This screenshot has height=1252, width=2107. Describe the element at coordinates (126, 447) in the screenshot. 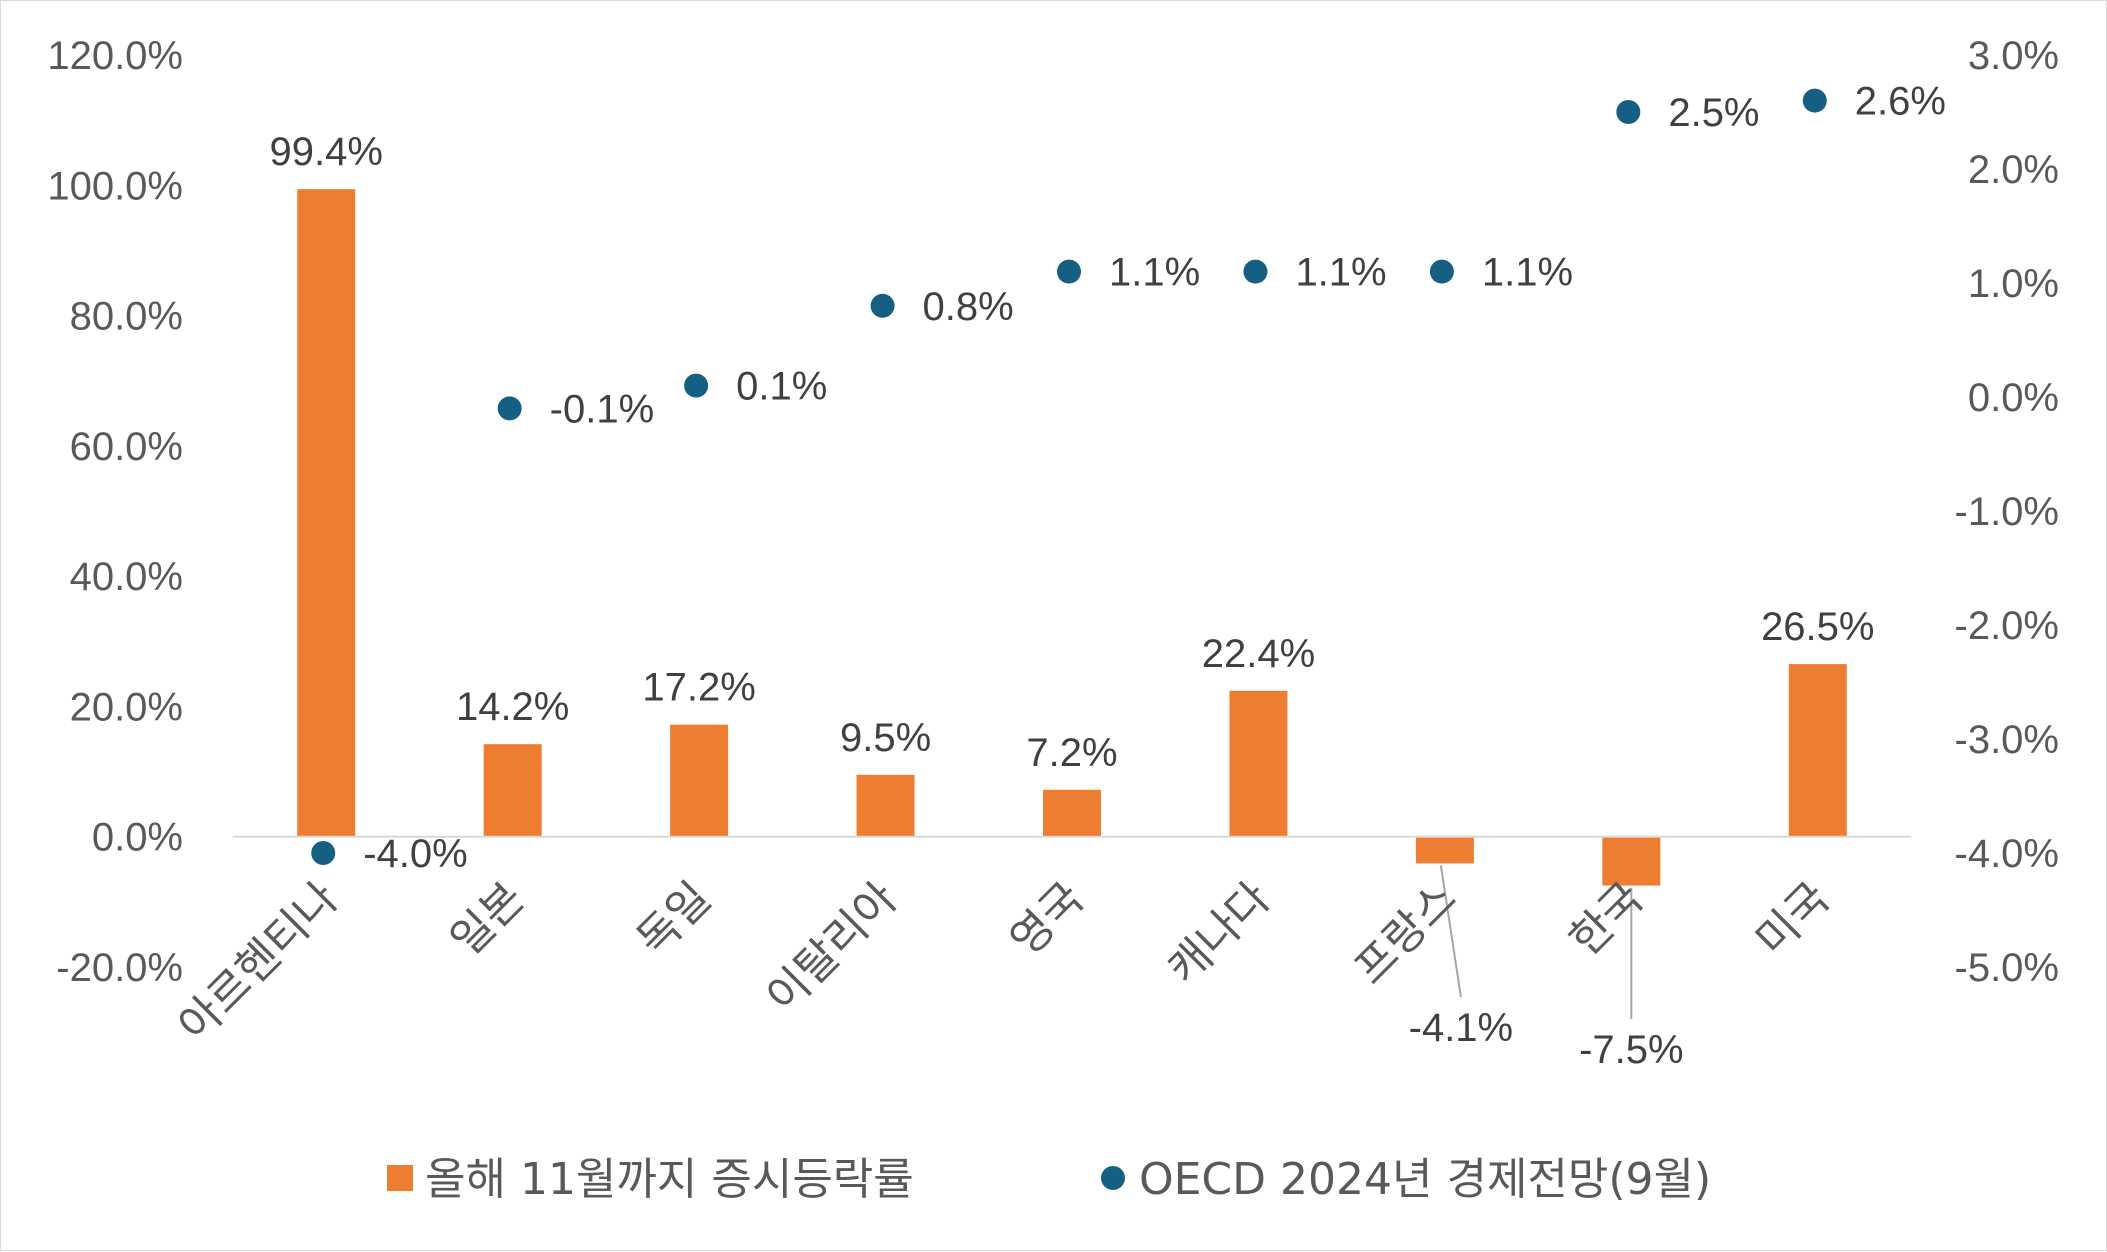

I see `left-tick-label: 60.0%` at that location.